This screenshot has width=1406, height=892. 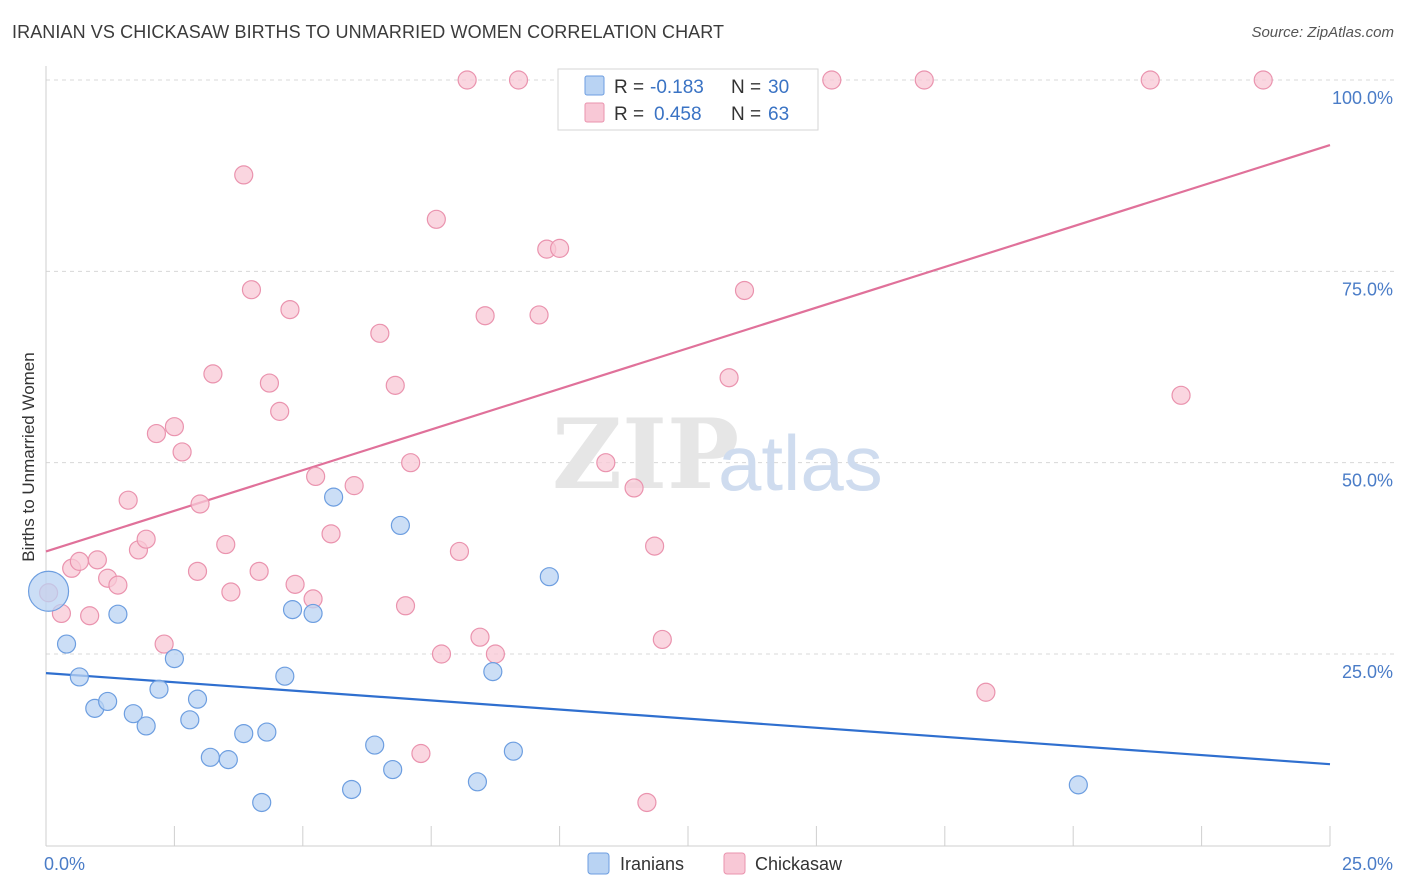 I want to click on legend: R = -0.183 N = 30 R = 0.458 N = 63, so click(x=688, y=99).